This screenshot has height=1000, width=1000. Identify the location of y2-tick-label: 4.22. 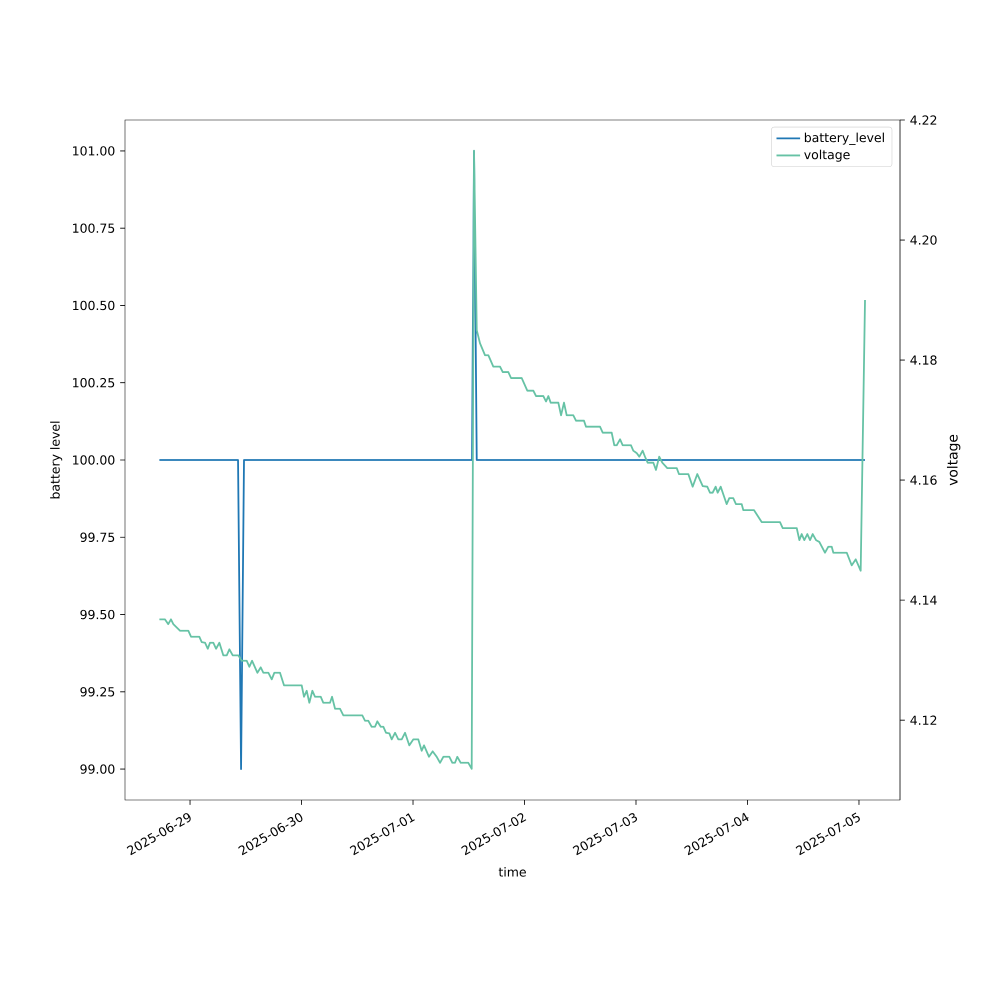
(923, 120).